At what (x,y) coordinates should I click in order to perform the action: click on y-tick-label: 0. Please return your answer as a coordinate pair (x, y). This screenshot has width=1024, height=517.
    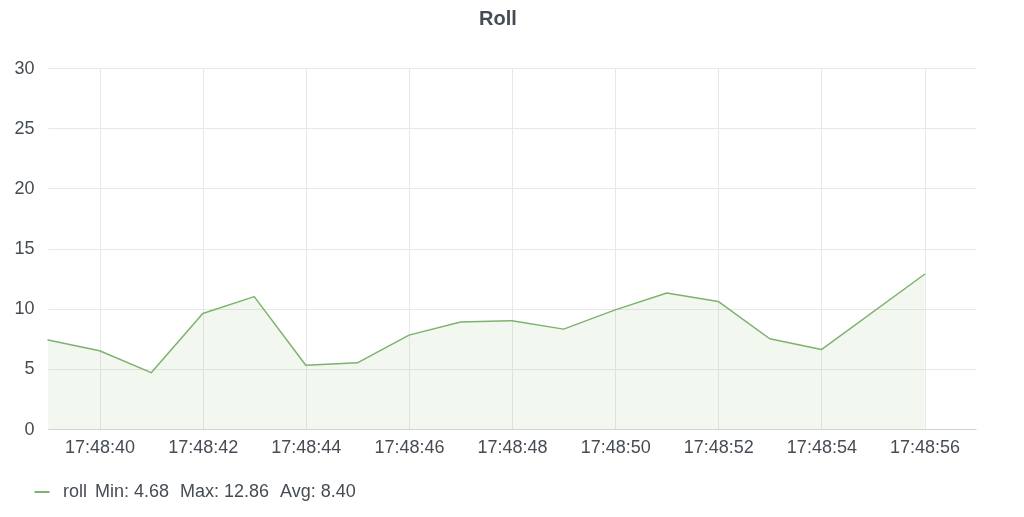
    Looking at the image, I should click on (29, 428).